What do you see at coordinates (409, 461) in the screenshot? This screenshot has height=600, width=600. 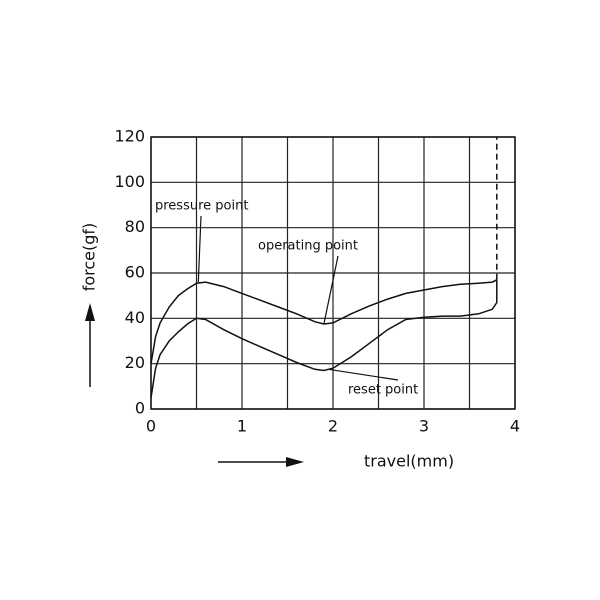 I see `x-axis-label: travel(mm)` at bounding box center [409, 461].